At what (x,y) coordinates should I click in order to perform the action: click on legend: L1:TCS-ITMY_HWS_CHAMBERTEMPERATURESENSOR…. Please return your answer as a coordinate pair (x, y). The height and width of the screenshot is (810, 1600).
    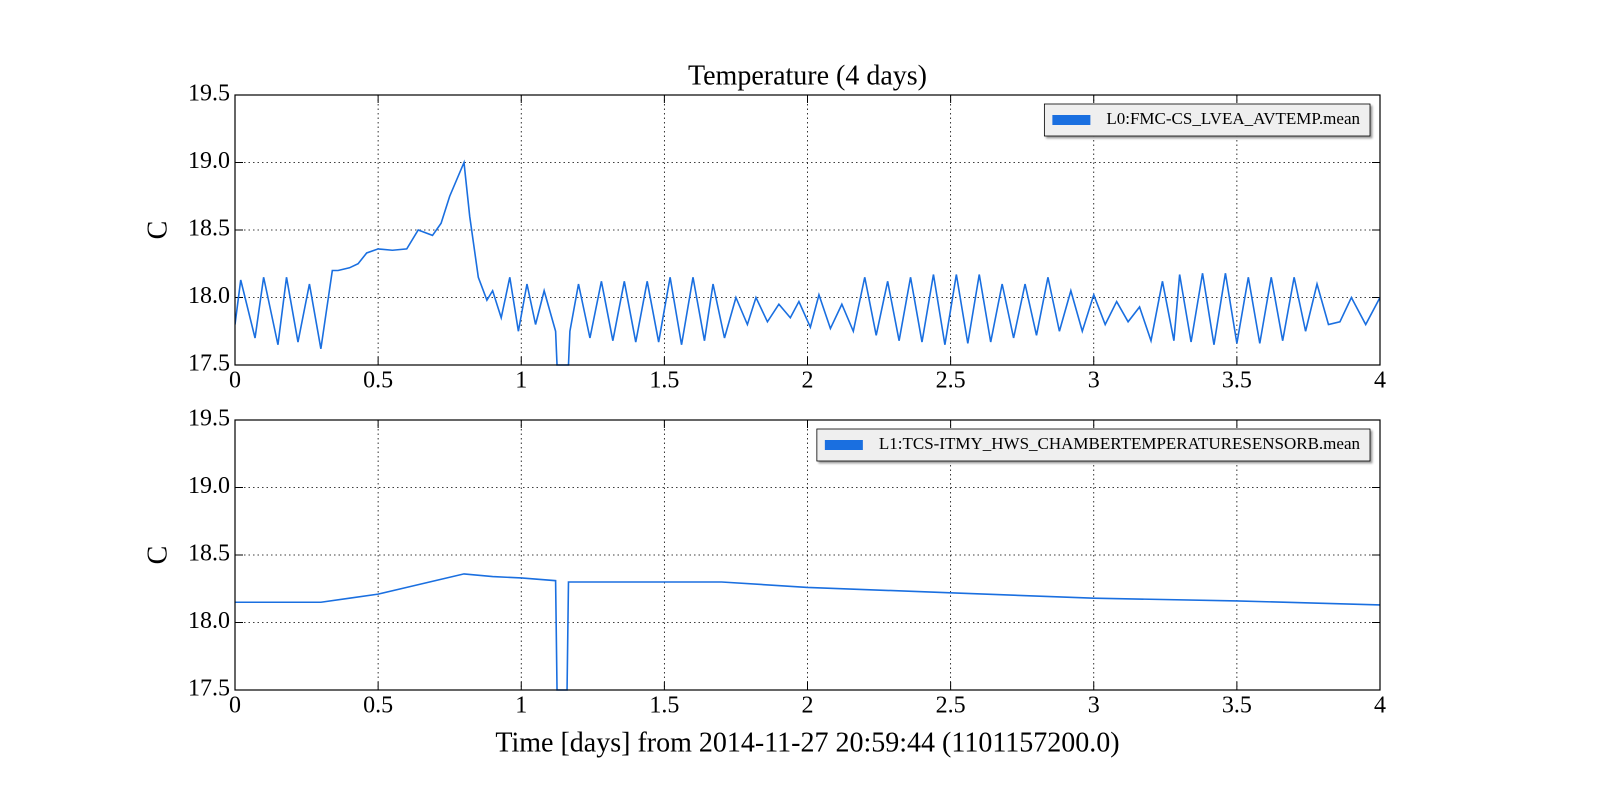
    Looking at the image, I should click on (1093, 445).